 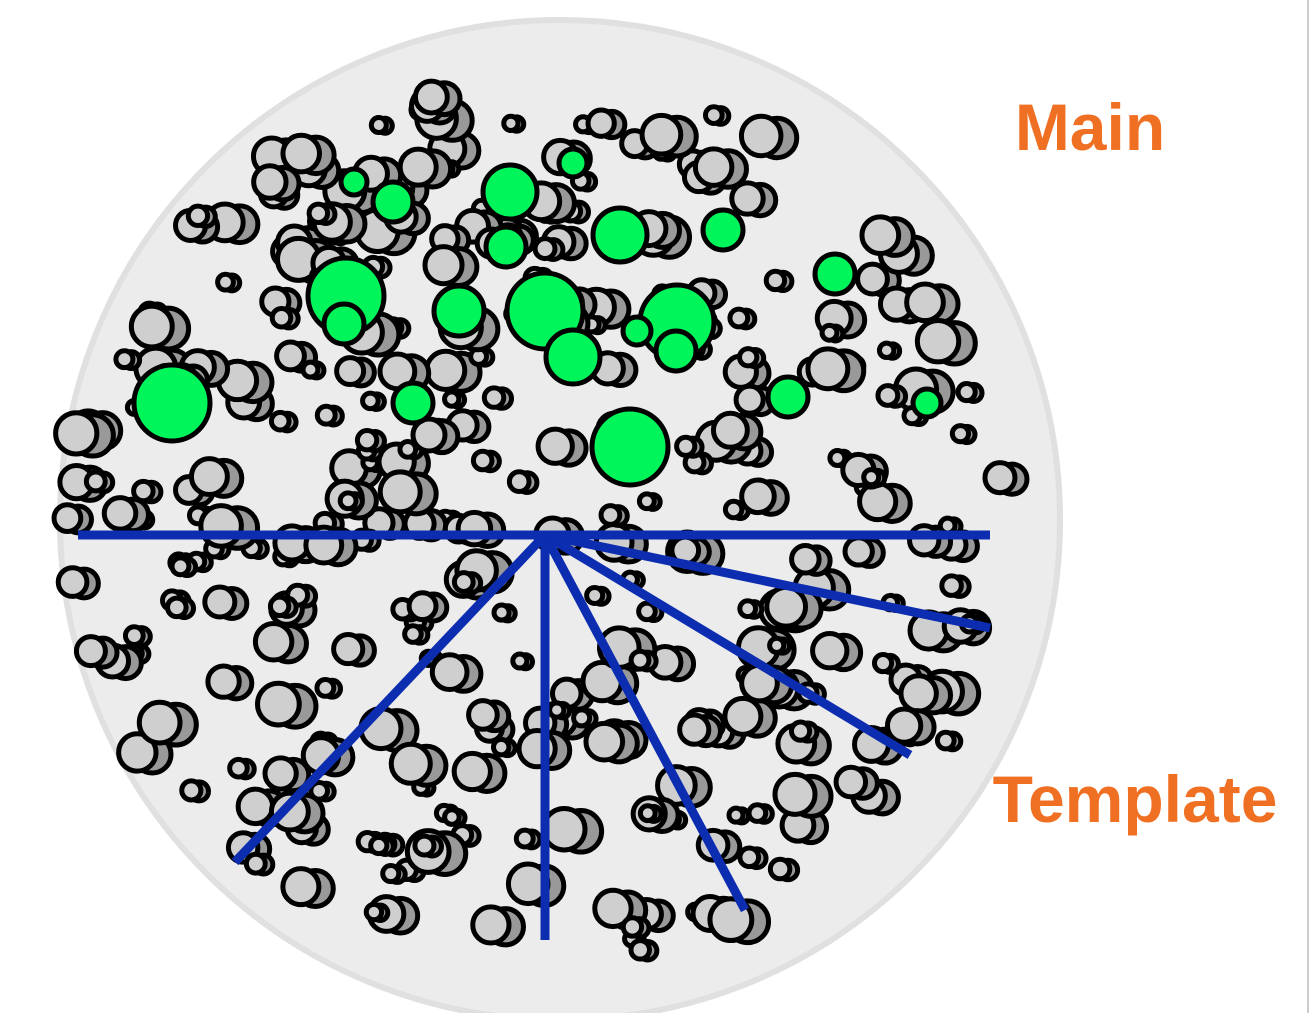 I want to click on main-label: Main, so click(x=1090, y=127).